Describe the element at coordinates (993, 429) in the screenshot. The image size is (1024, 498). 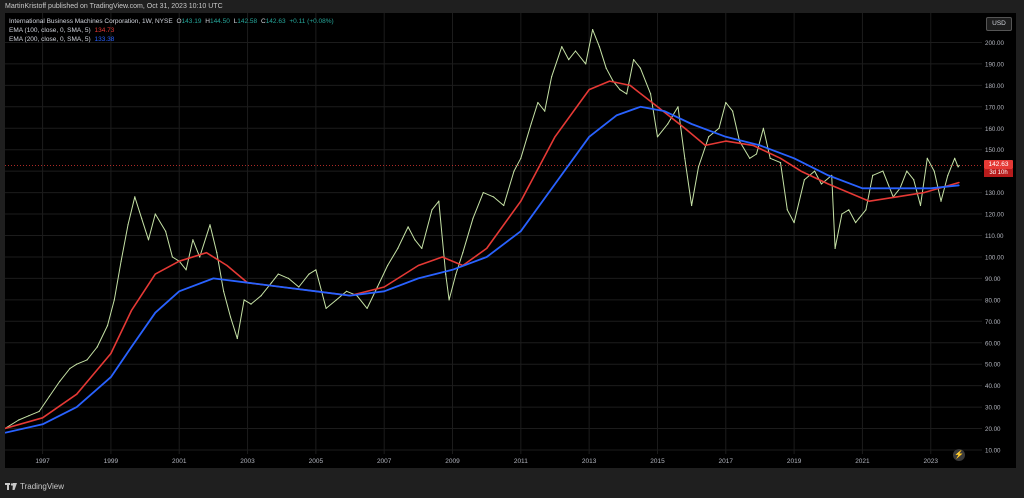
I see `y-tick-label: 20.00` at that location.